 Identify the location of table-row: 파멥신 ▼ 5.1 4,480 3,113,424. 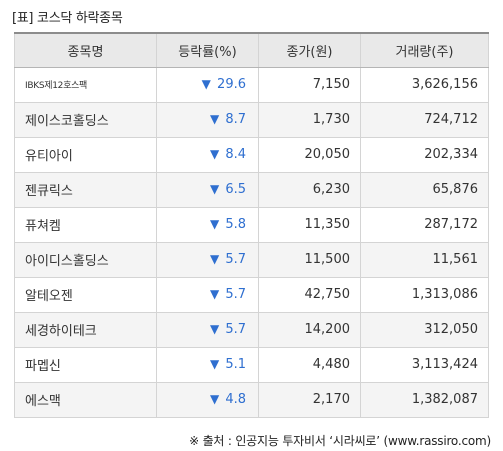
(251, 365).